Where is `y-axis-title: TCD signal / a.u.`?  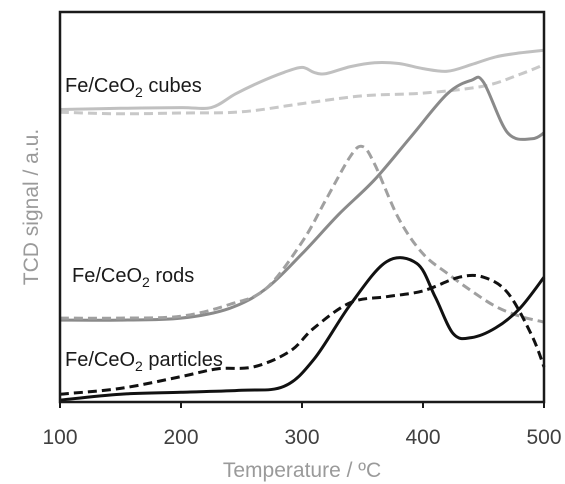
y-axis-title: TCD signal / a.u. is located at coordinates (31, 207).